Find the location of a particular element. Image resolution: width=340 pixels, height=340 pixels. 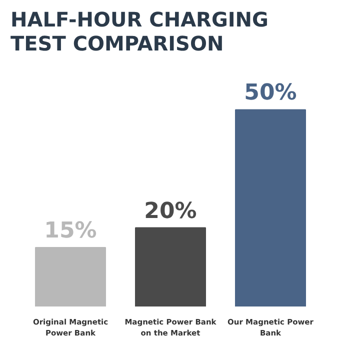

data-label: 15% is located at coordinates (70, 231).